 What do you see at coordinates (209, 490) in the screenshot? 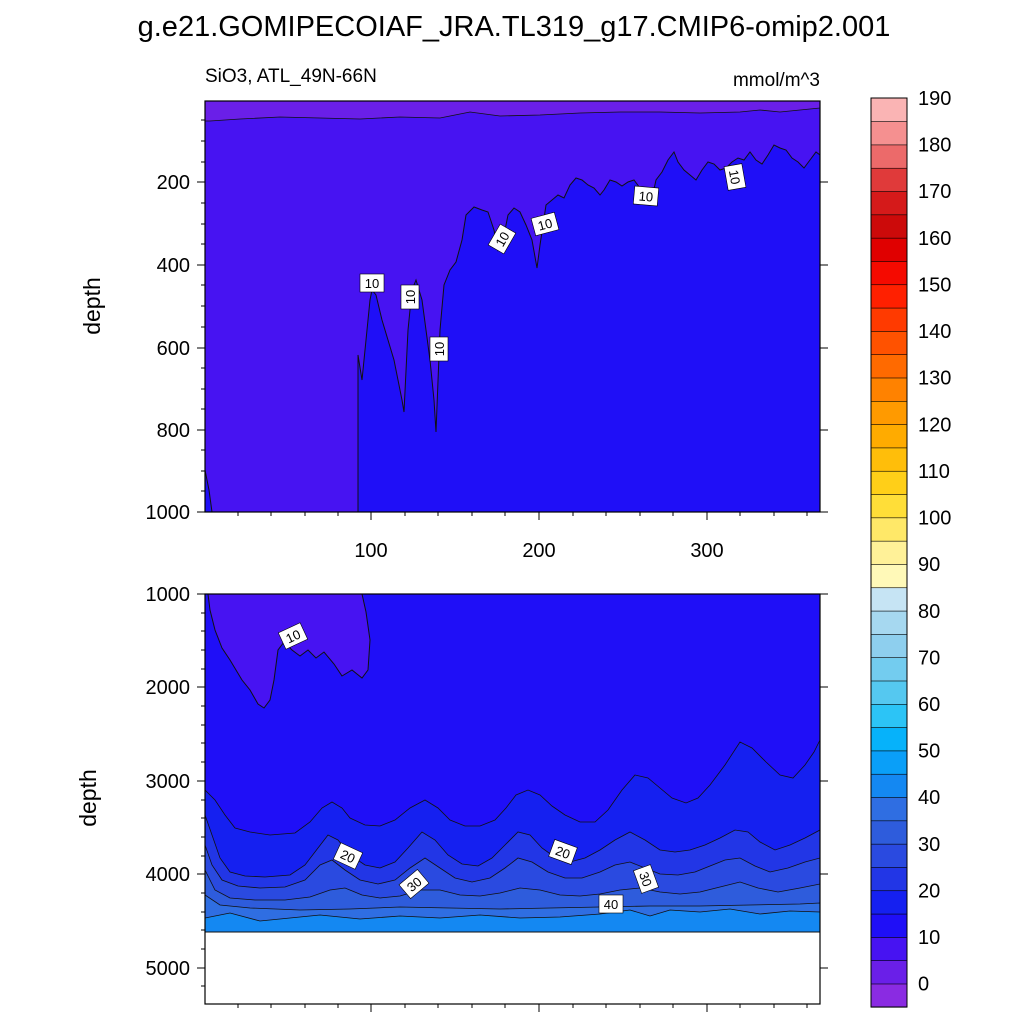
I see `left-edge-sliver` at bounding box center [209, 490].